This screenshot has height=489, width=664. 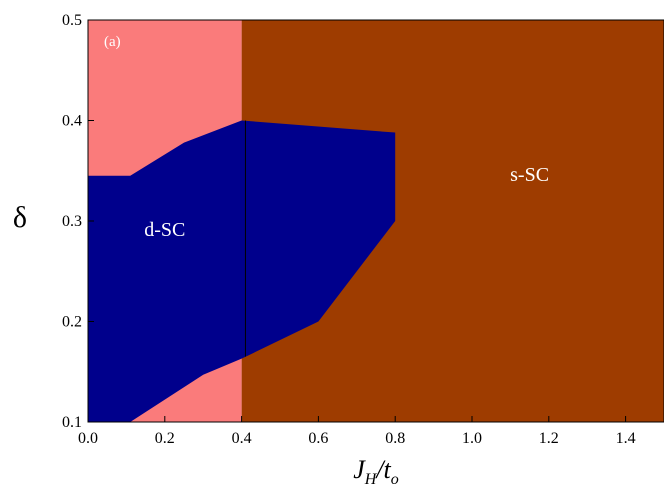 What do you see at coordinates (318, 438) in the screenshot?
I see `x-tick-label: 0.6` at bounding box center [318, 438].